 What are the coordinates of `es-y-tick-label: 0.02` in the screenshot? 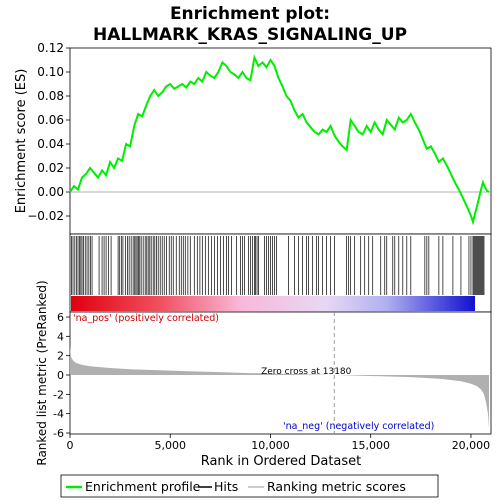 It's located at (50, 168).